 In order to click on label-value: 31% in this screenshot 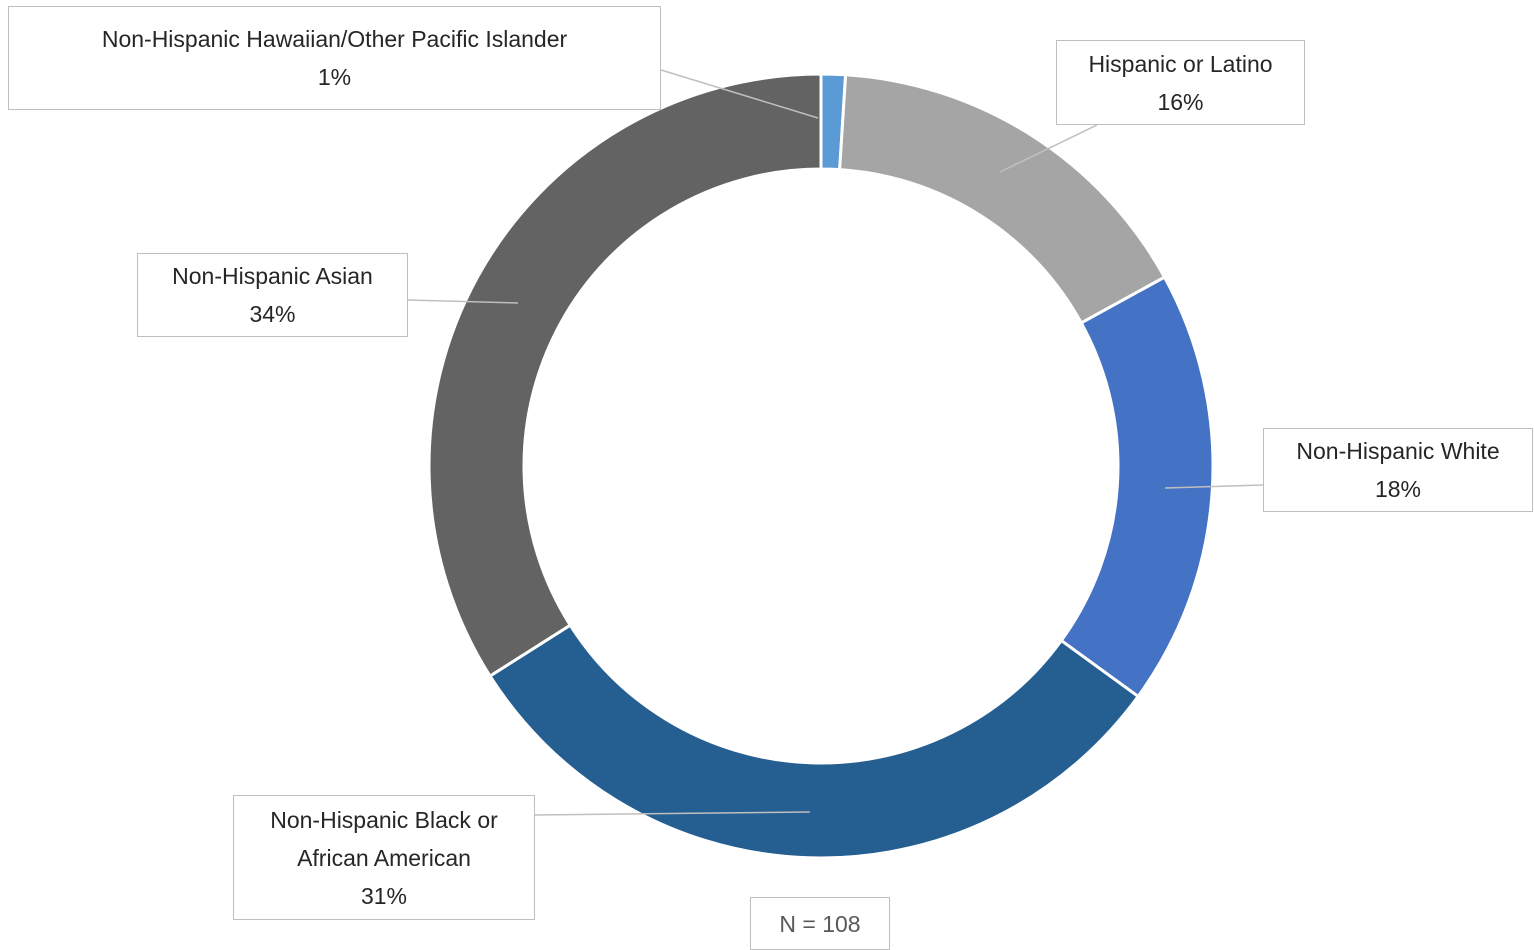, I will do `click(384, 895)`.